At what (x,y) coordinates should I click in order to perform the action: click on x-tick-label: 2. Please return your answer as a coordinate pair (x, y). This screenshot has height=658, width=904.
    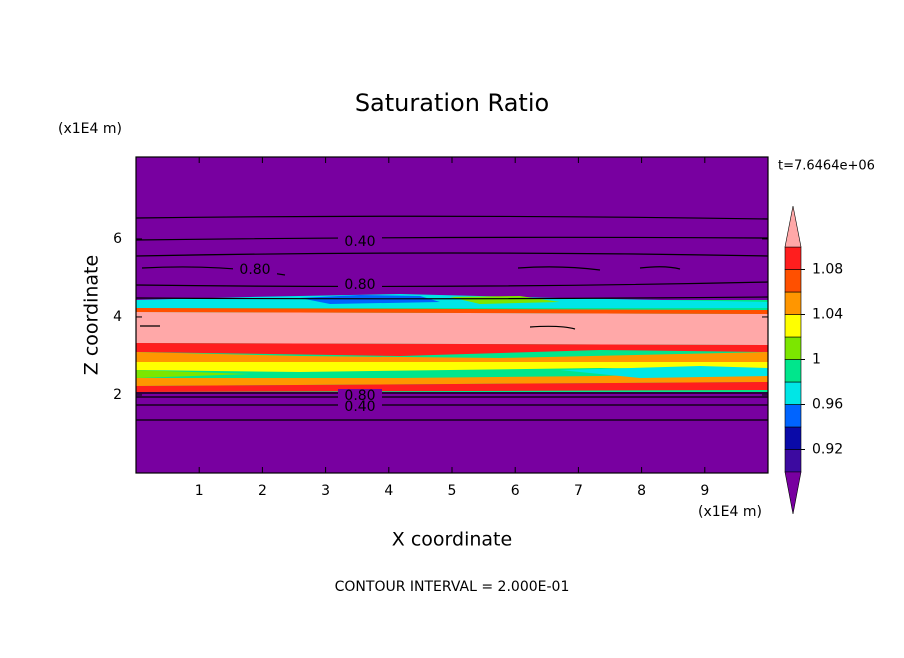
    Looking at the image, I should click on (262, 491).